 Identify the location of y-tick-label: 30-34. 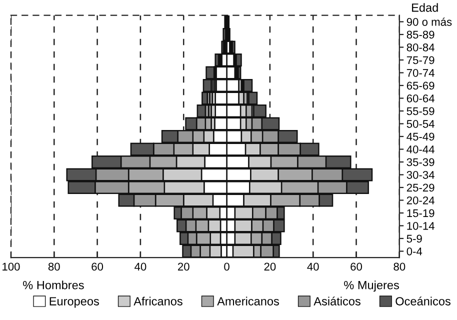
(420, 174).